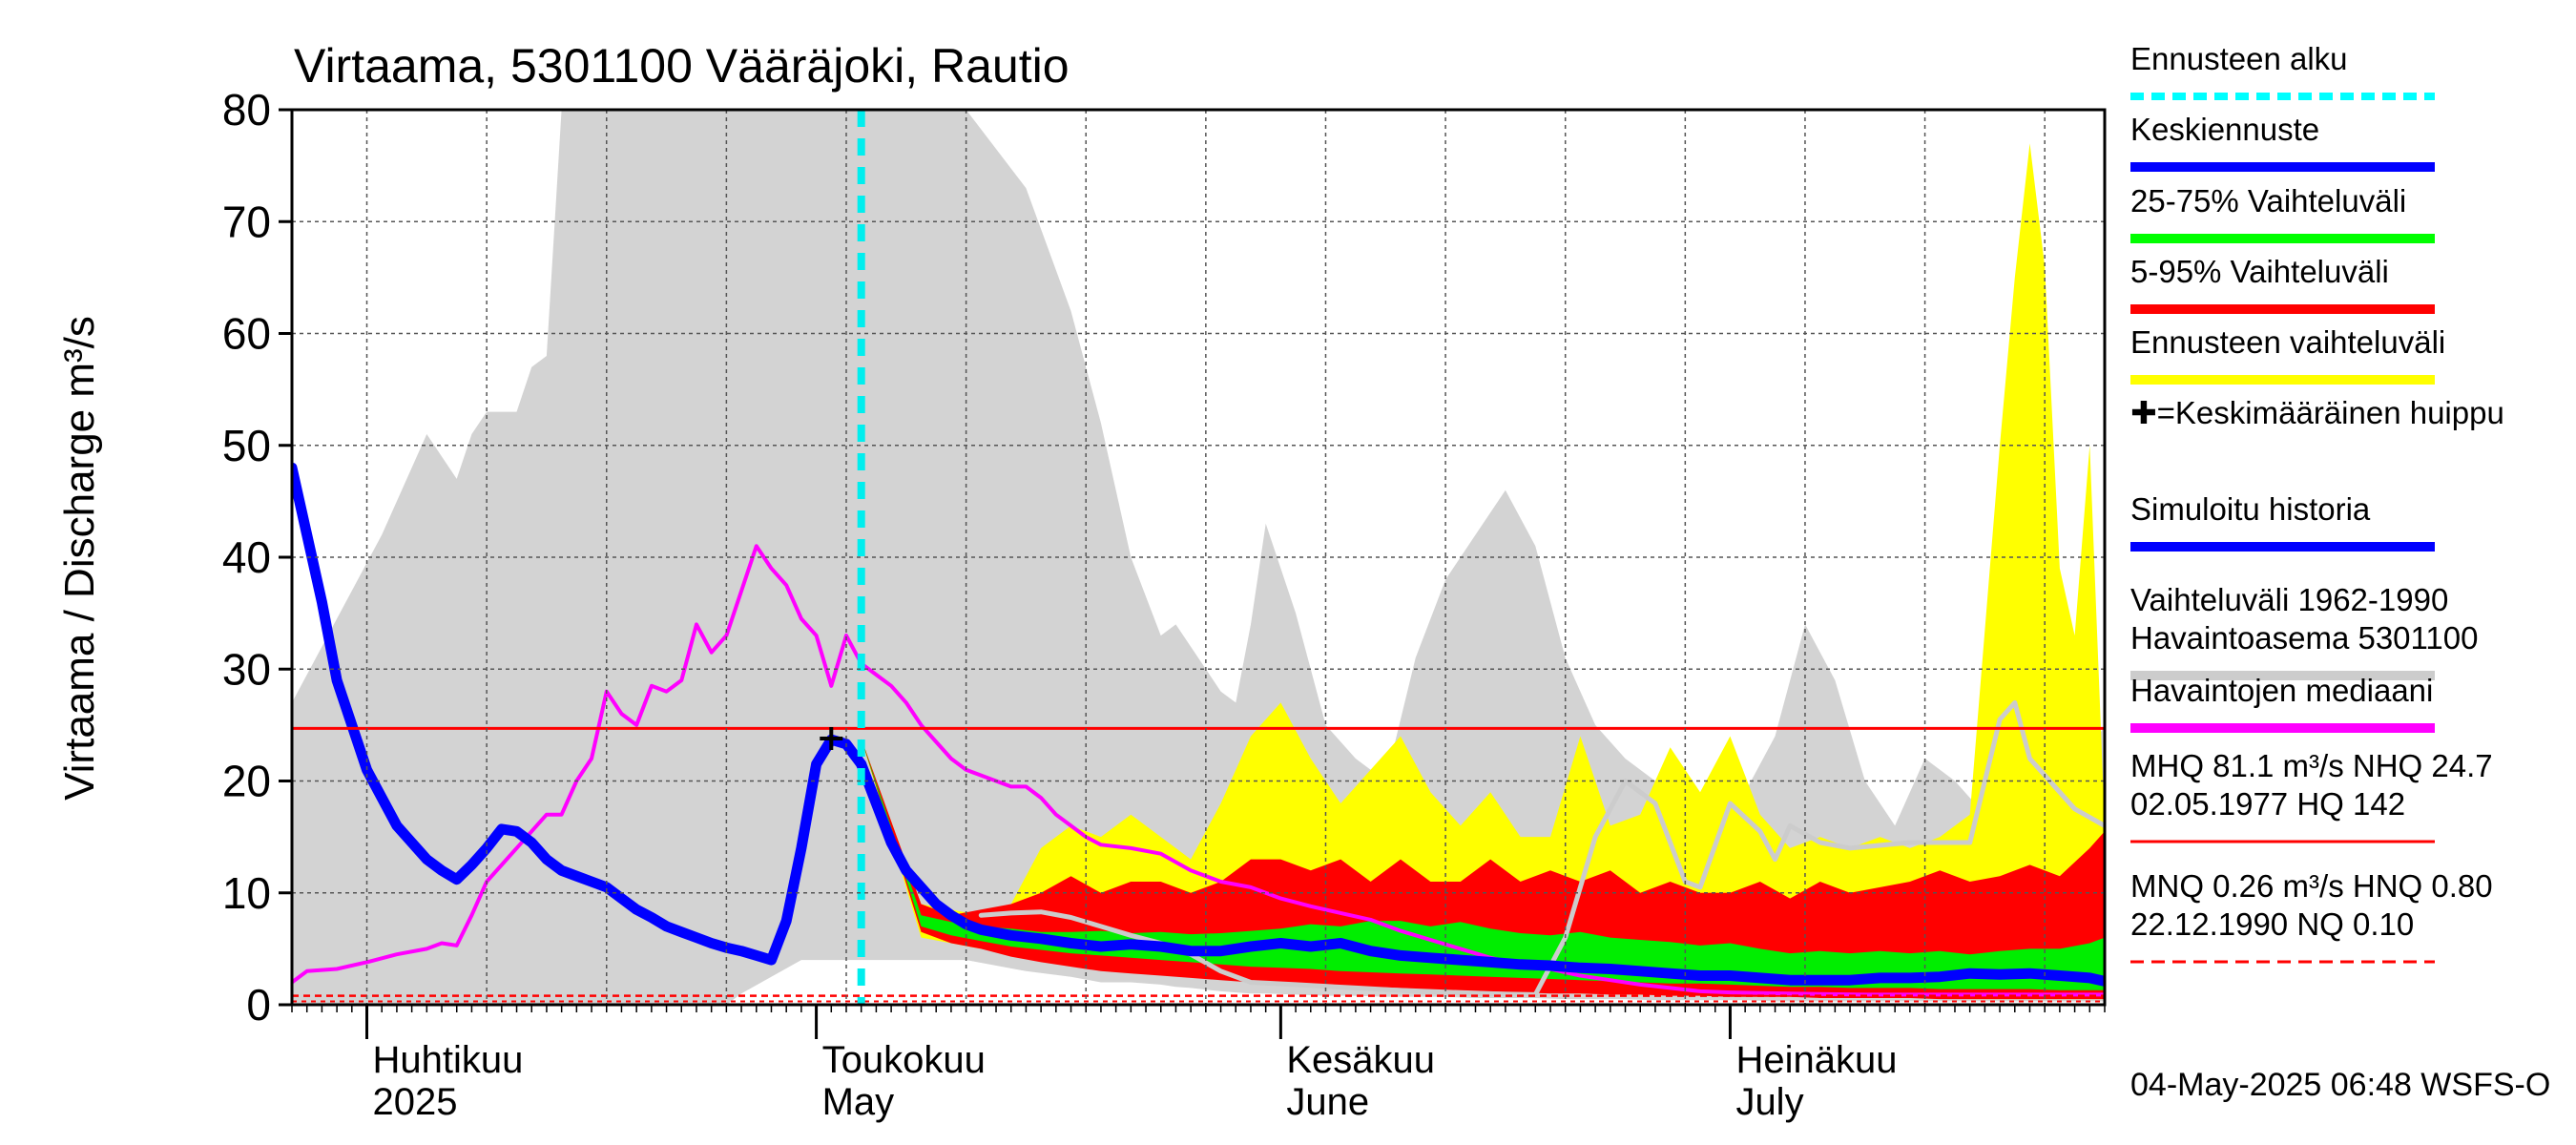  I want to click on y-tick-label: 10, so click(246, 893).